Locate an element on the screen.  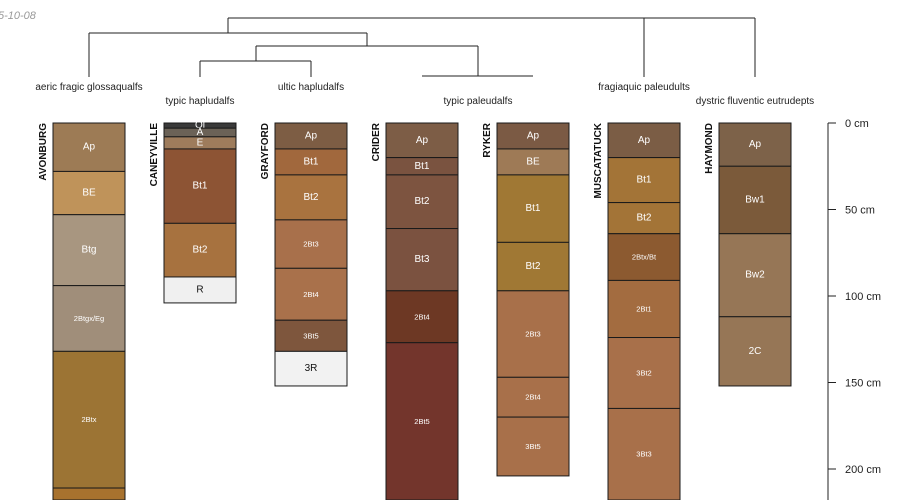
taxonomy-label-typic-hapludalfs: typic hapludalfs is located at coordinates (200, 101).